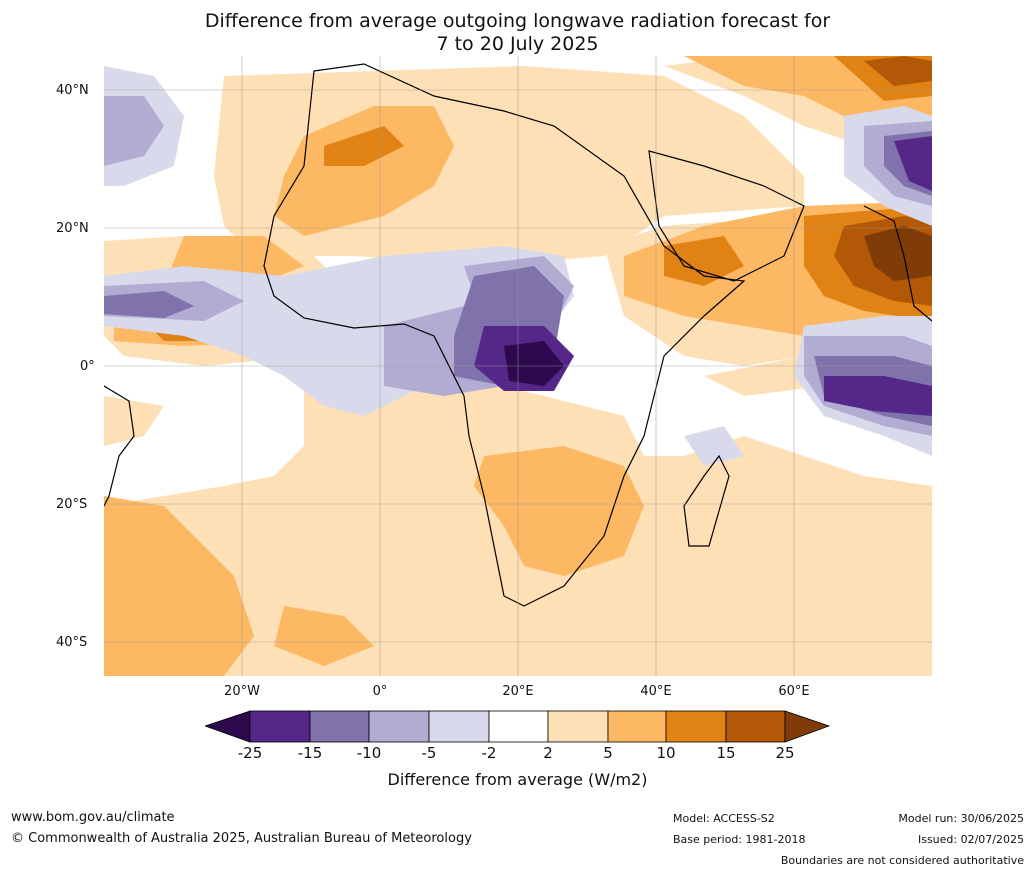 The height and width of the screenshot is (873, 1035). What do you see at coordinates (517, 779) in the screenshot?
I see `colorbar-label: Difference from average (W/m2)` at bounding box center [517, 779].